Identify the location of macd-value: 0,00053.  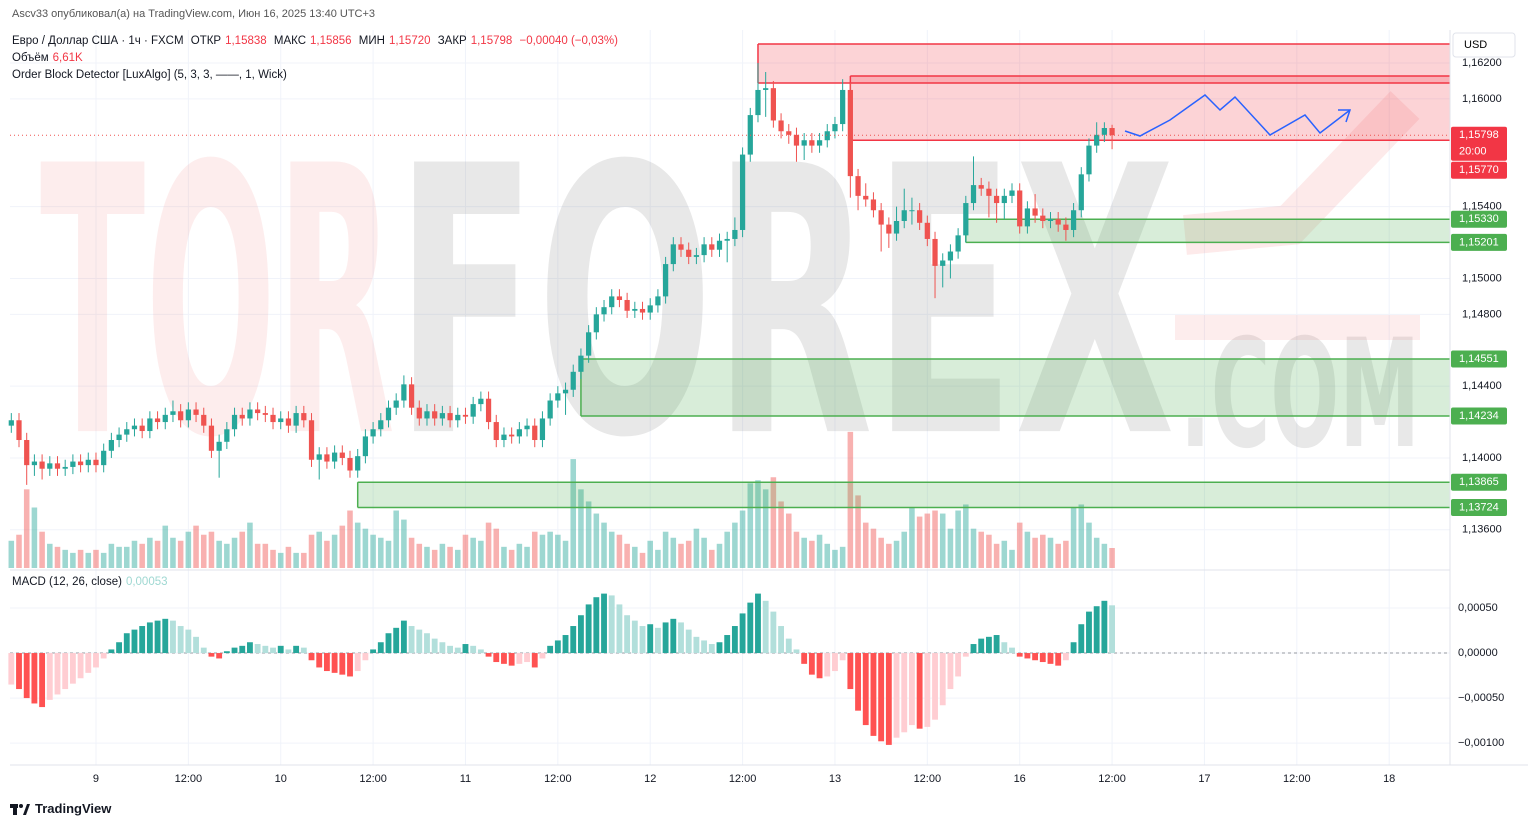
(146, 582).